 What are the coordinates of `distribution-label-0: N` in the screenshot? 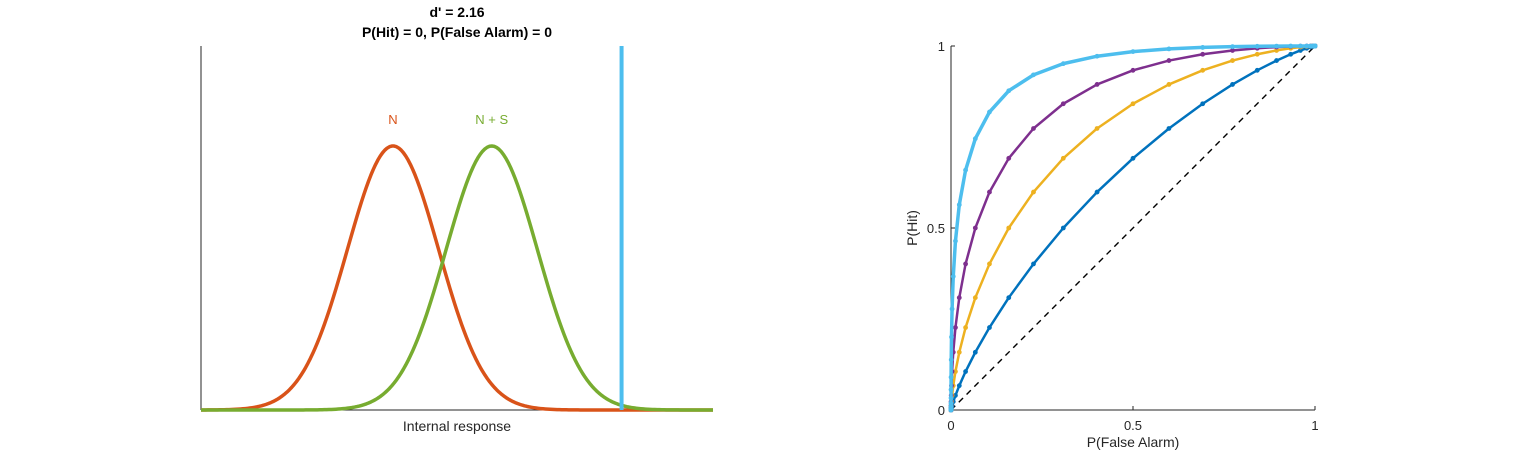 It's located at (392, 119).